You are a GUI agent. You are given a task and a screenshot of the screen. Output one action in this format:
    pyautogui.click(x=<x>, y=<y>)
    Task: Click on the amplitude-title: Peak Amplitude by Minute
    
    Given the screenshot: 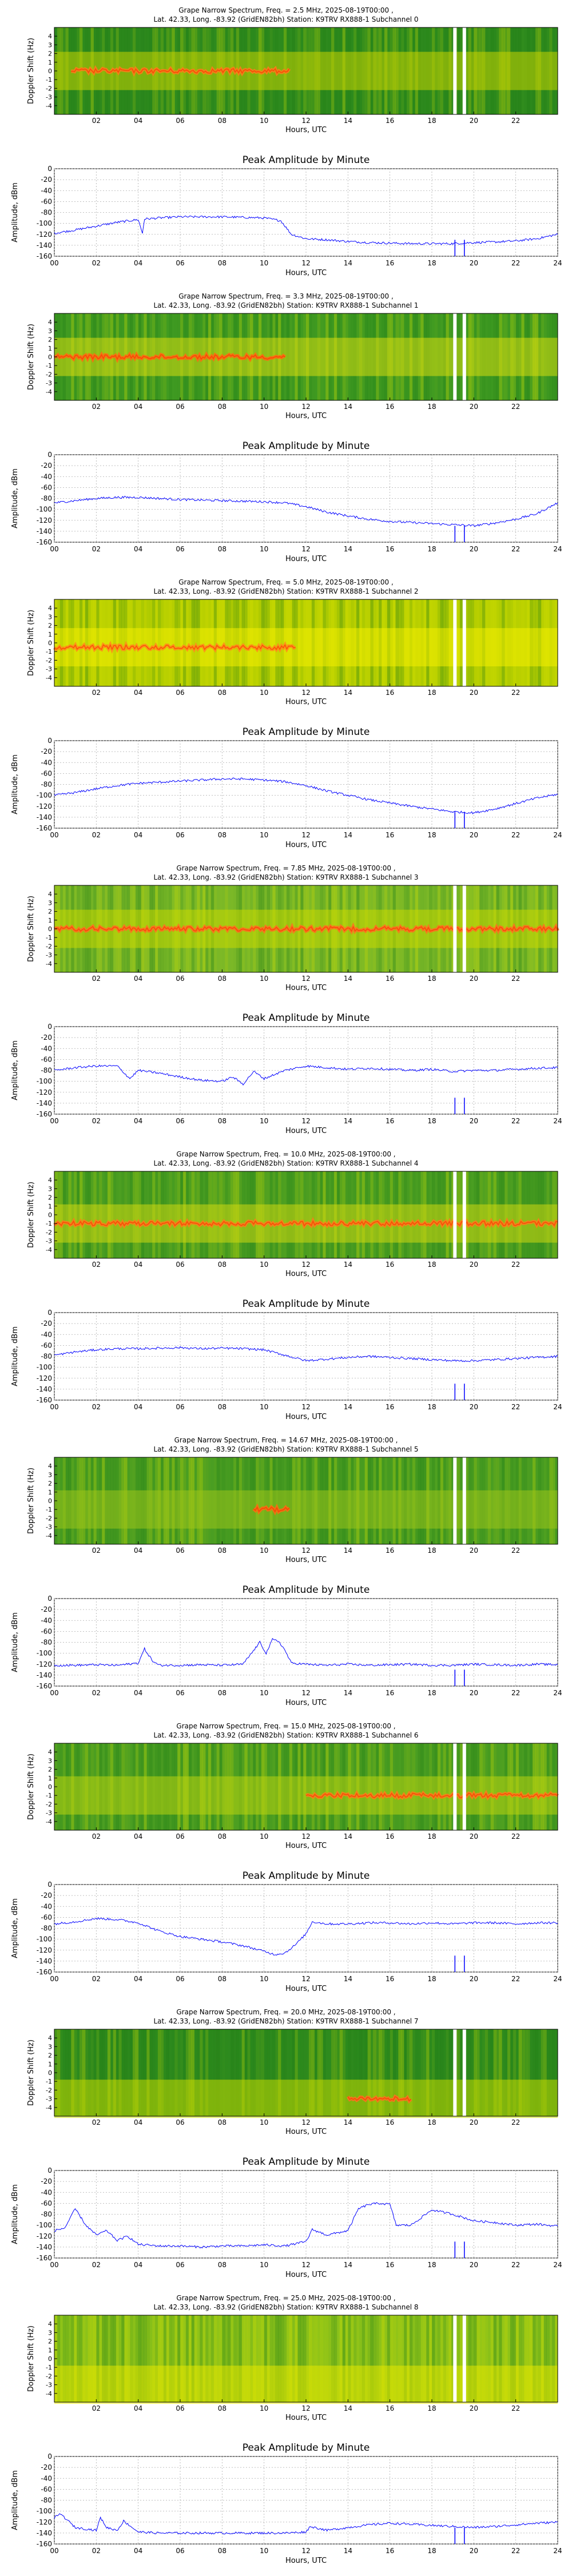 What is the action you would take?
    pyautogui.click(x=306, y=1018)
    